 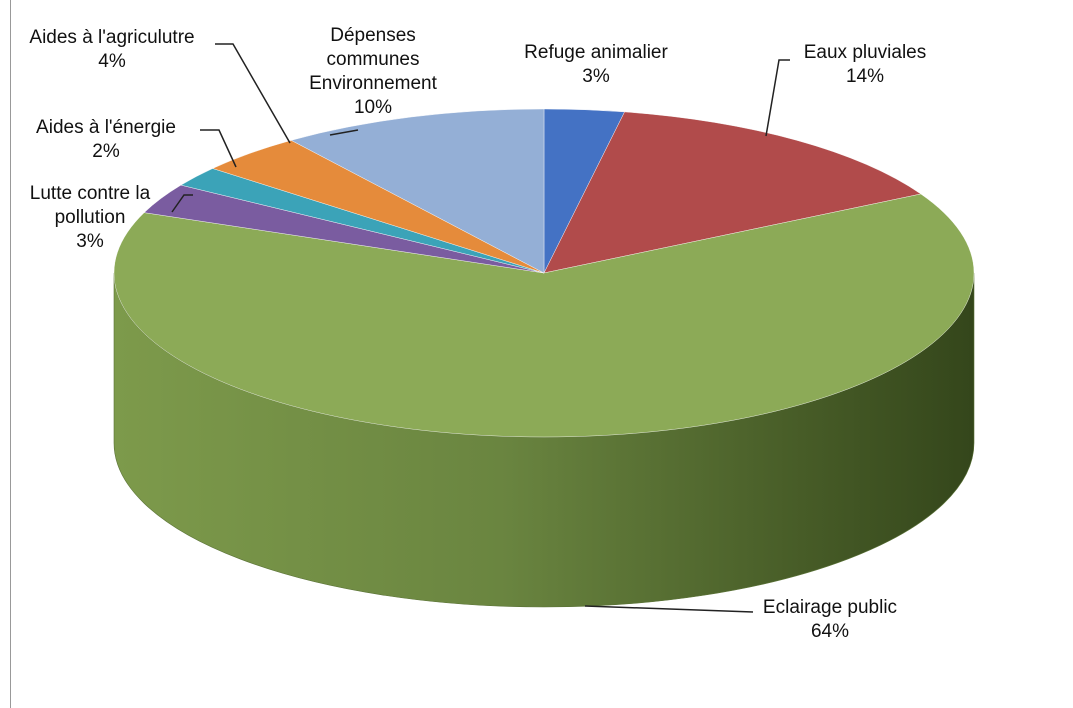 What do you see at coordinates (373, 59) in the screenshot?
I see `data-label-text: communes` at bounding box center [373, 59].